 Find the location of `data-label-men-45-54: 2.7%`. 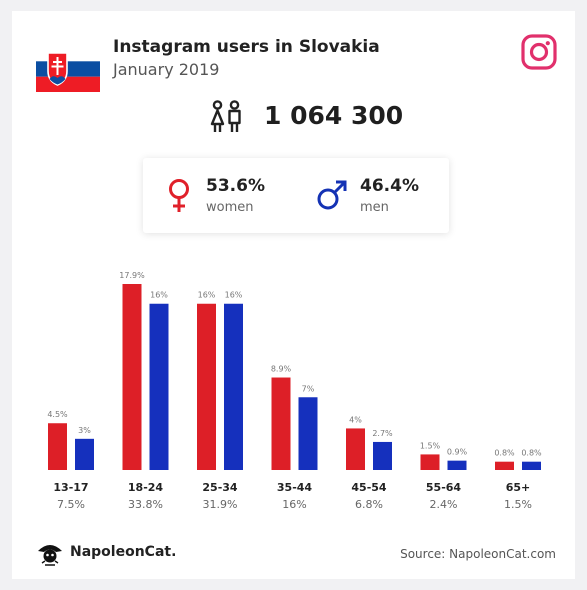

data-label-men-45-54: 2.7% is located at coordinates (382, 433).